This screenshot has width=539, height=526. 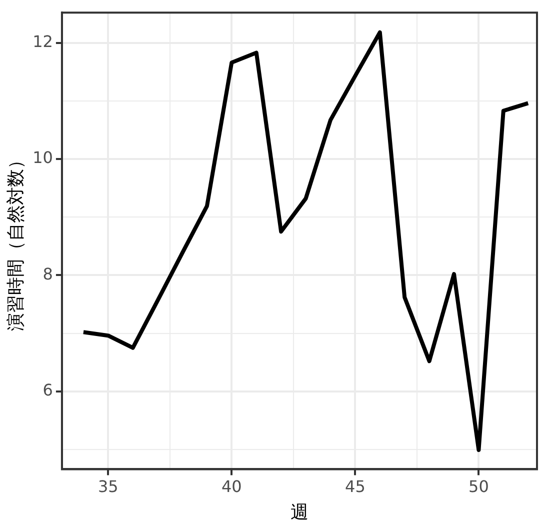 I want to click on x-tick-label: 45, so click(x=355, y=486).